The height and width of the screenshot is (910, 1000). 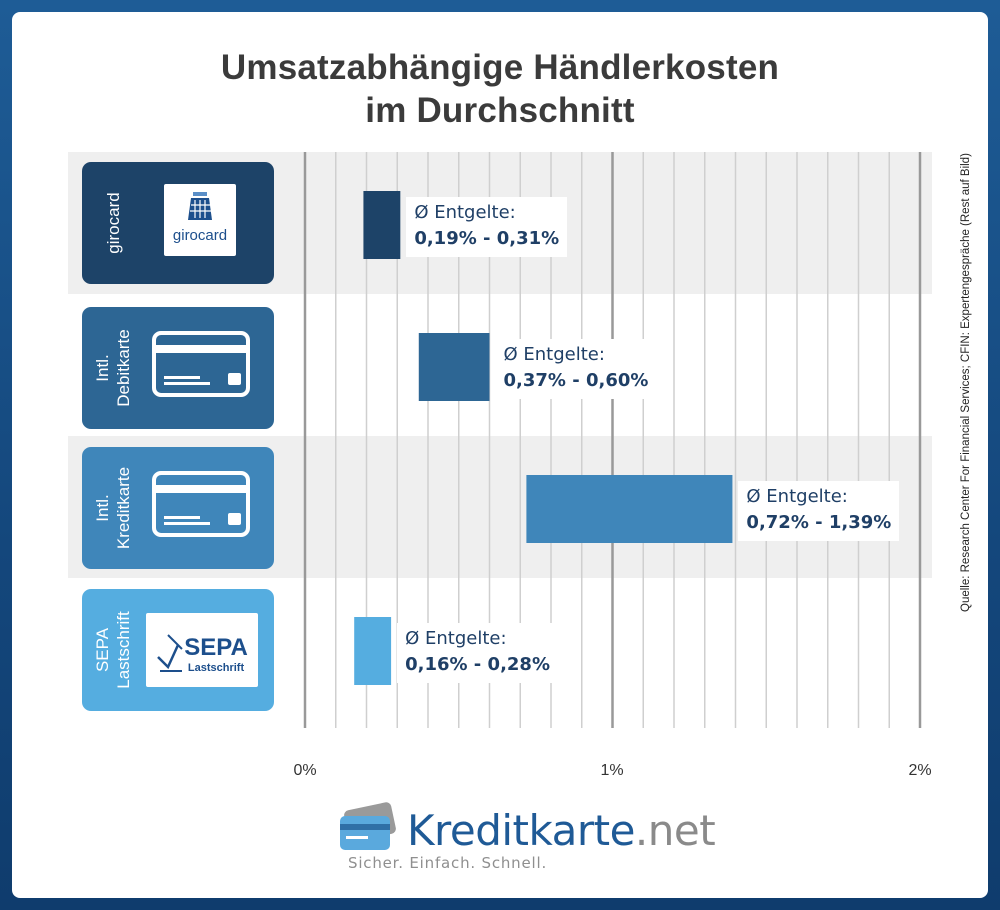 I want to click on sepa-logo-text: SEPA, so click(x=216, y=647).